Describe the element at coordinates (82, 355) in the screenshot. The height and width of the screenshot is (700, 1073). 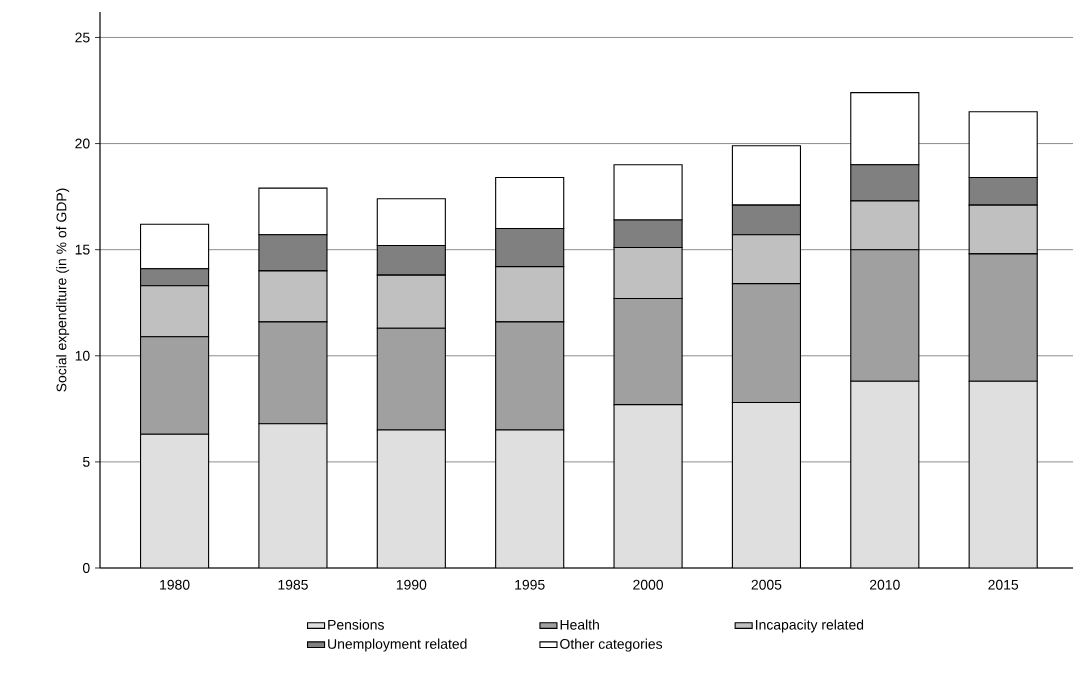
I see `y-tick-label: 10` at that location.